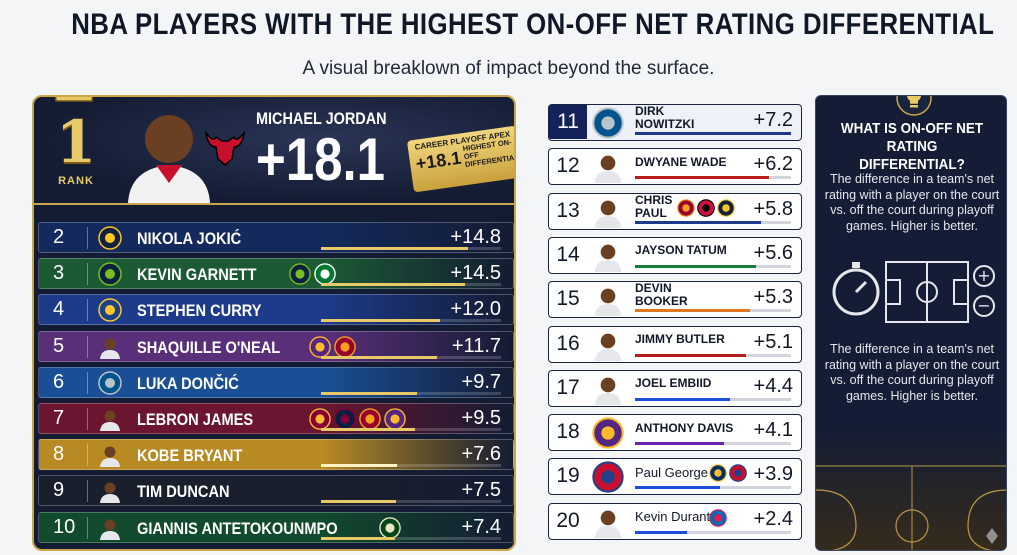 Image resolution: width=1017 pixels, height=555 pixels. Describe the element at coordinates (654, 206) in the screenshot. I see `player-name: CHRIS PAUL` at that location.